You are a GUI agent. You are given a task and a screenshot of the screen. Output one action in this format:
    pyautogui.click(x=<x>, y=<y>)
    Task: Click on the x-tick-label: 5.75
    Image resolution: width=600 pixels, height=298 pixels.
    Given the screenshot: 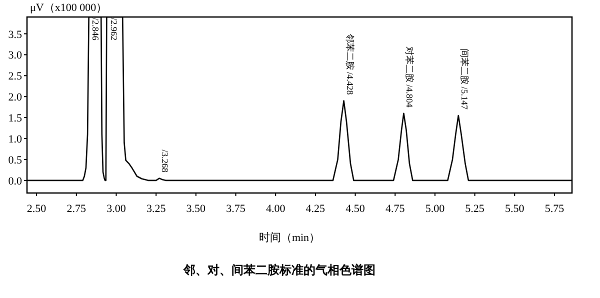 What is the action you would take?
    pyautogui.click(x=554, y=209)
    